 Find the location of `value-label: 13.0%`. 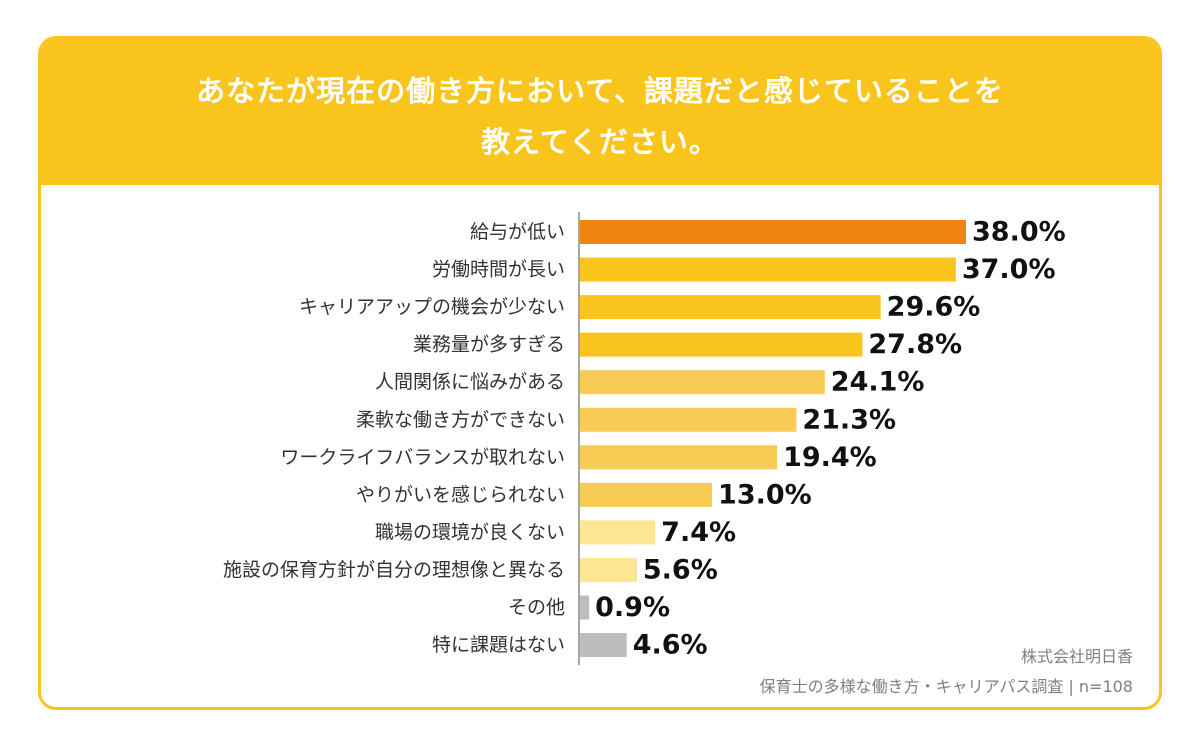

value-label: 13.0% is located at coordinates (765, 494).